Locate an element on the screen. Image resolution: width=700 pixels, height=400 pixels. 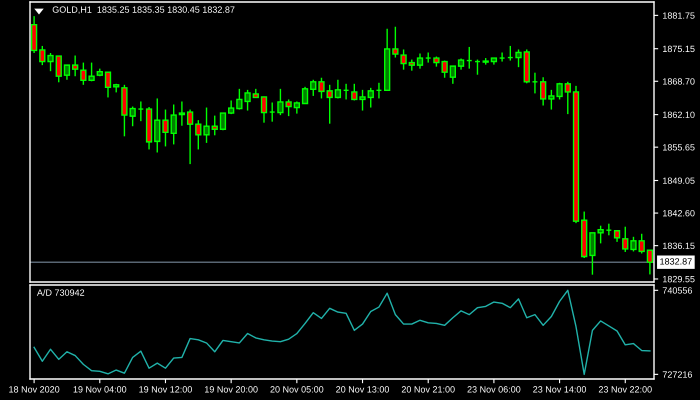
y-tick-label: 1842.60 is located at coordinates (679, 213).